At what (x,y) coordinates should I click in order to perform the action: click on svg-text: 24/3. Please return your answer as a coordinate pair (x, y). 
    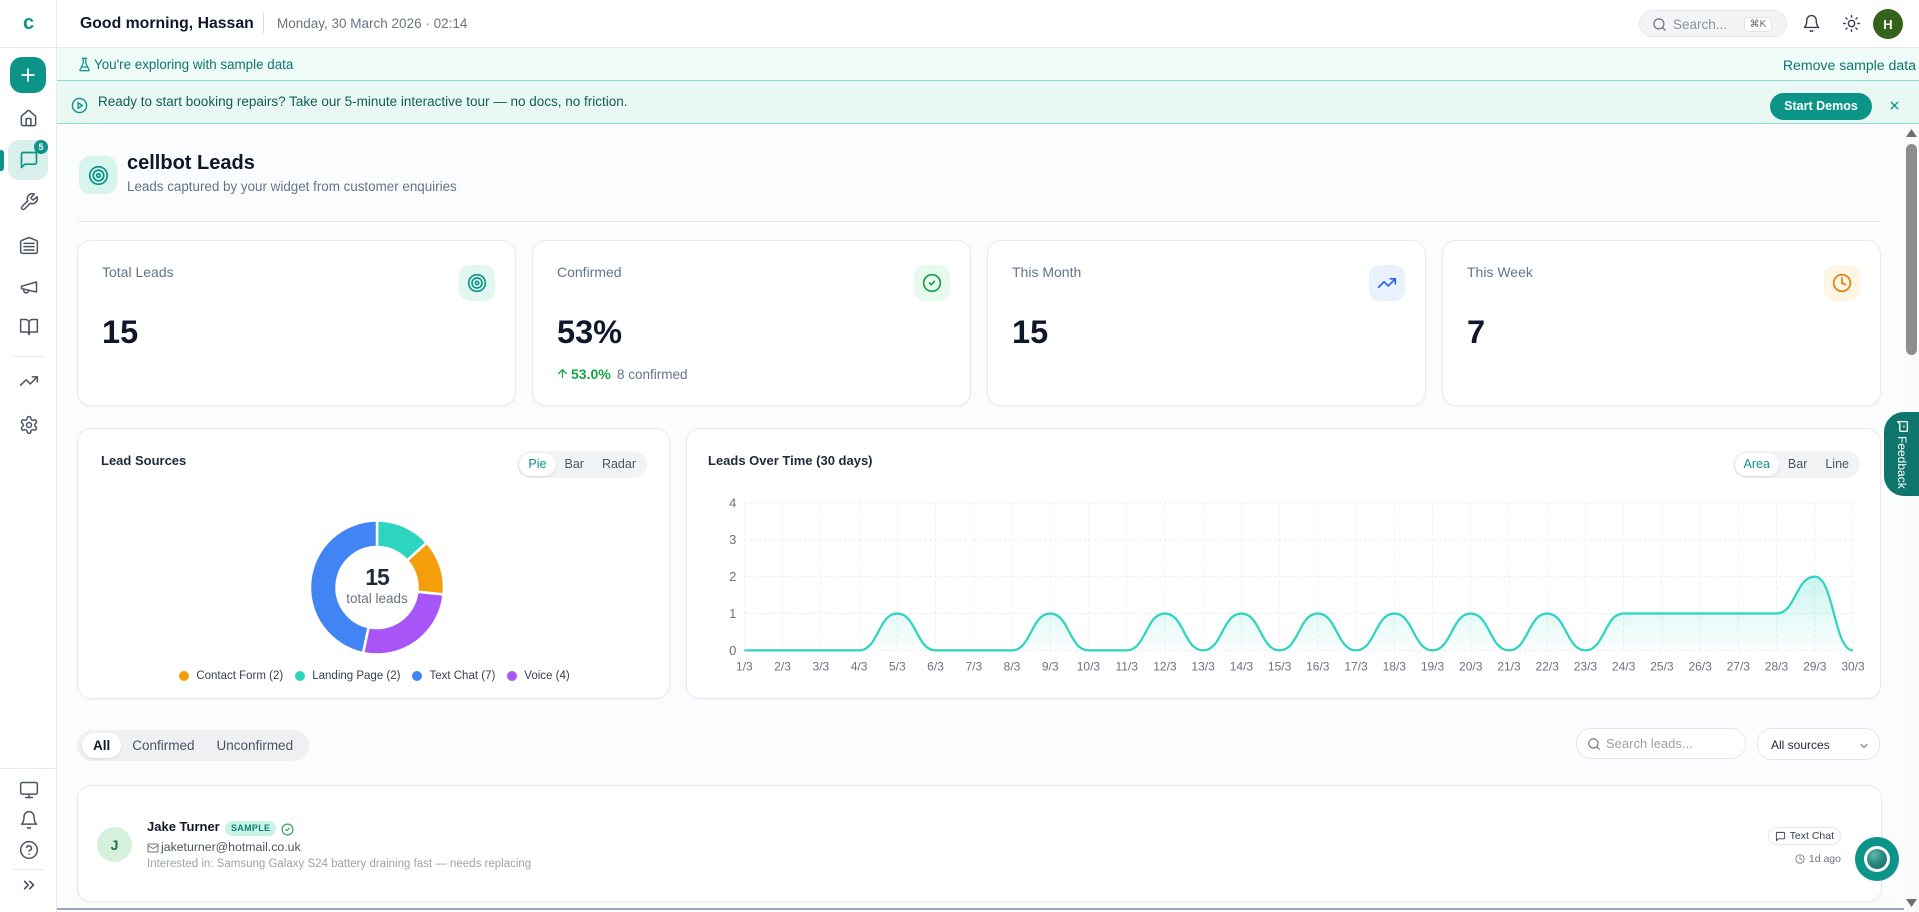
    Looking at the image, I should click on (1624, 666).